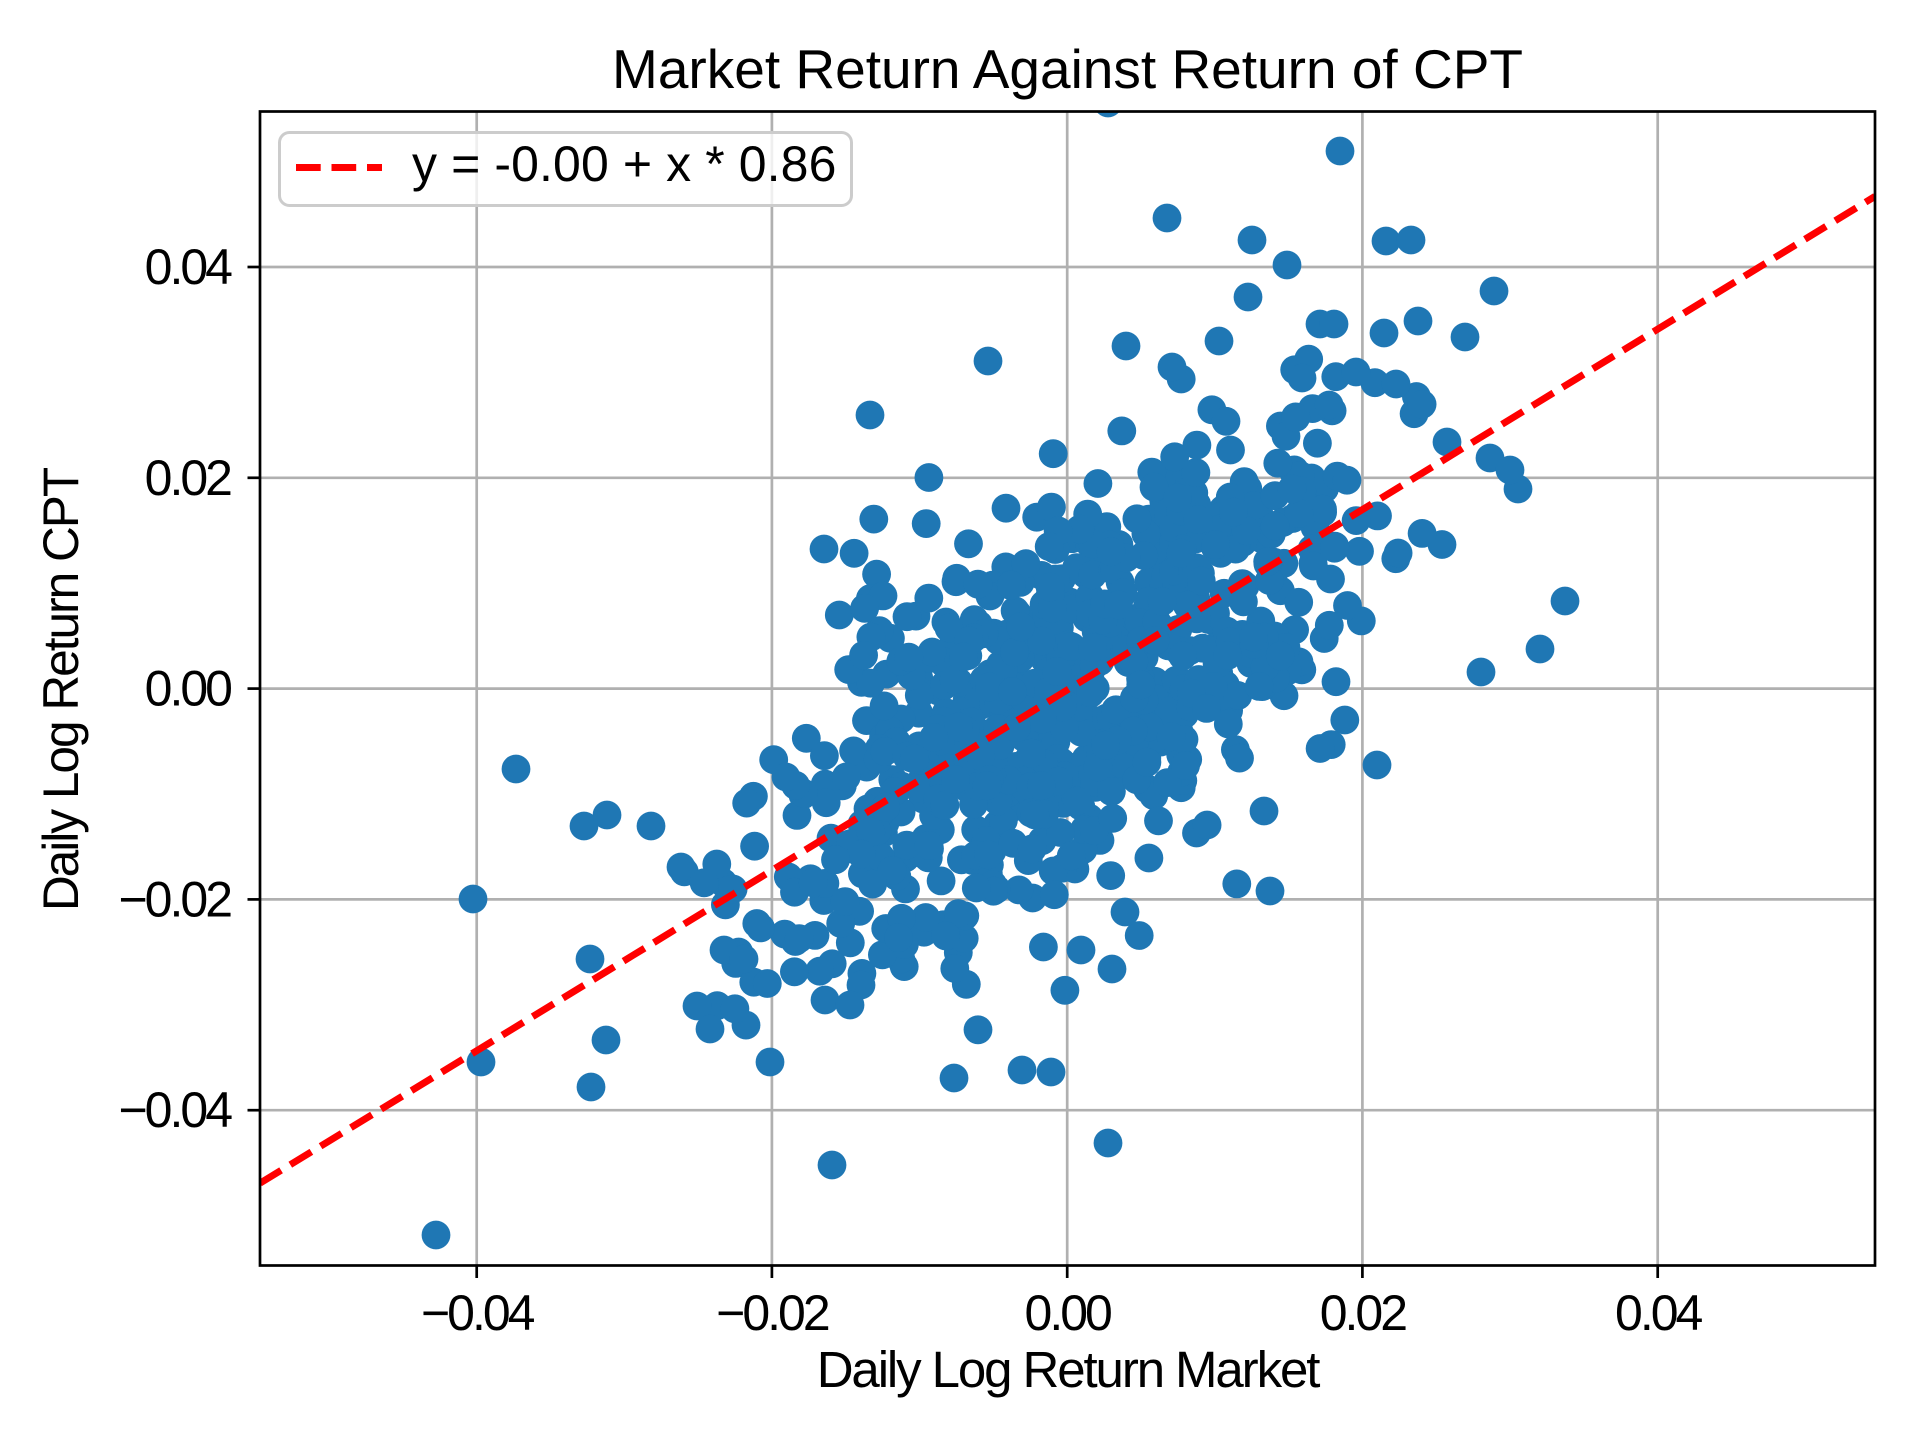  Describe the element at coordinates (1067, 69) in the screenshot. I see `svg-text:Market Return Against Return o: Market Return Against Return of CPT` at that location.